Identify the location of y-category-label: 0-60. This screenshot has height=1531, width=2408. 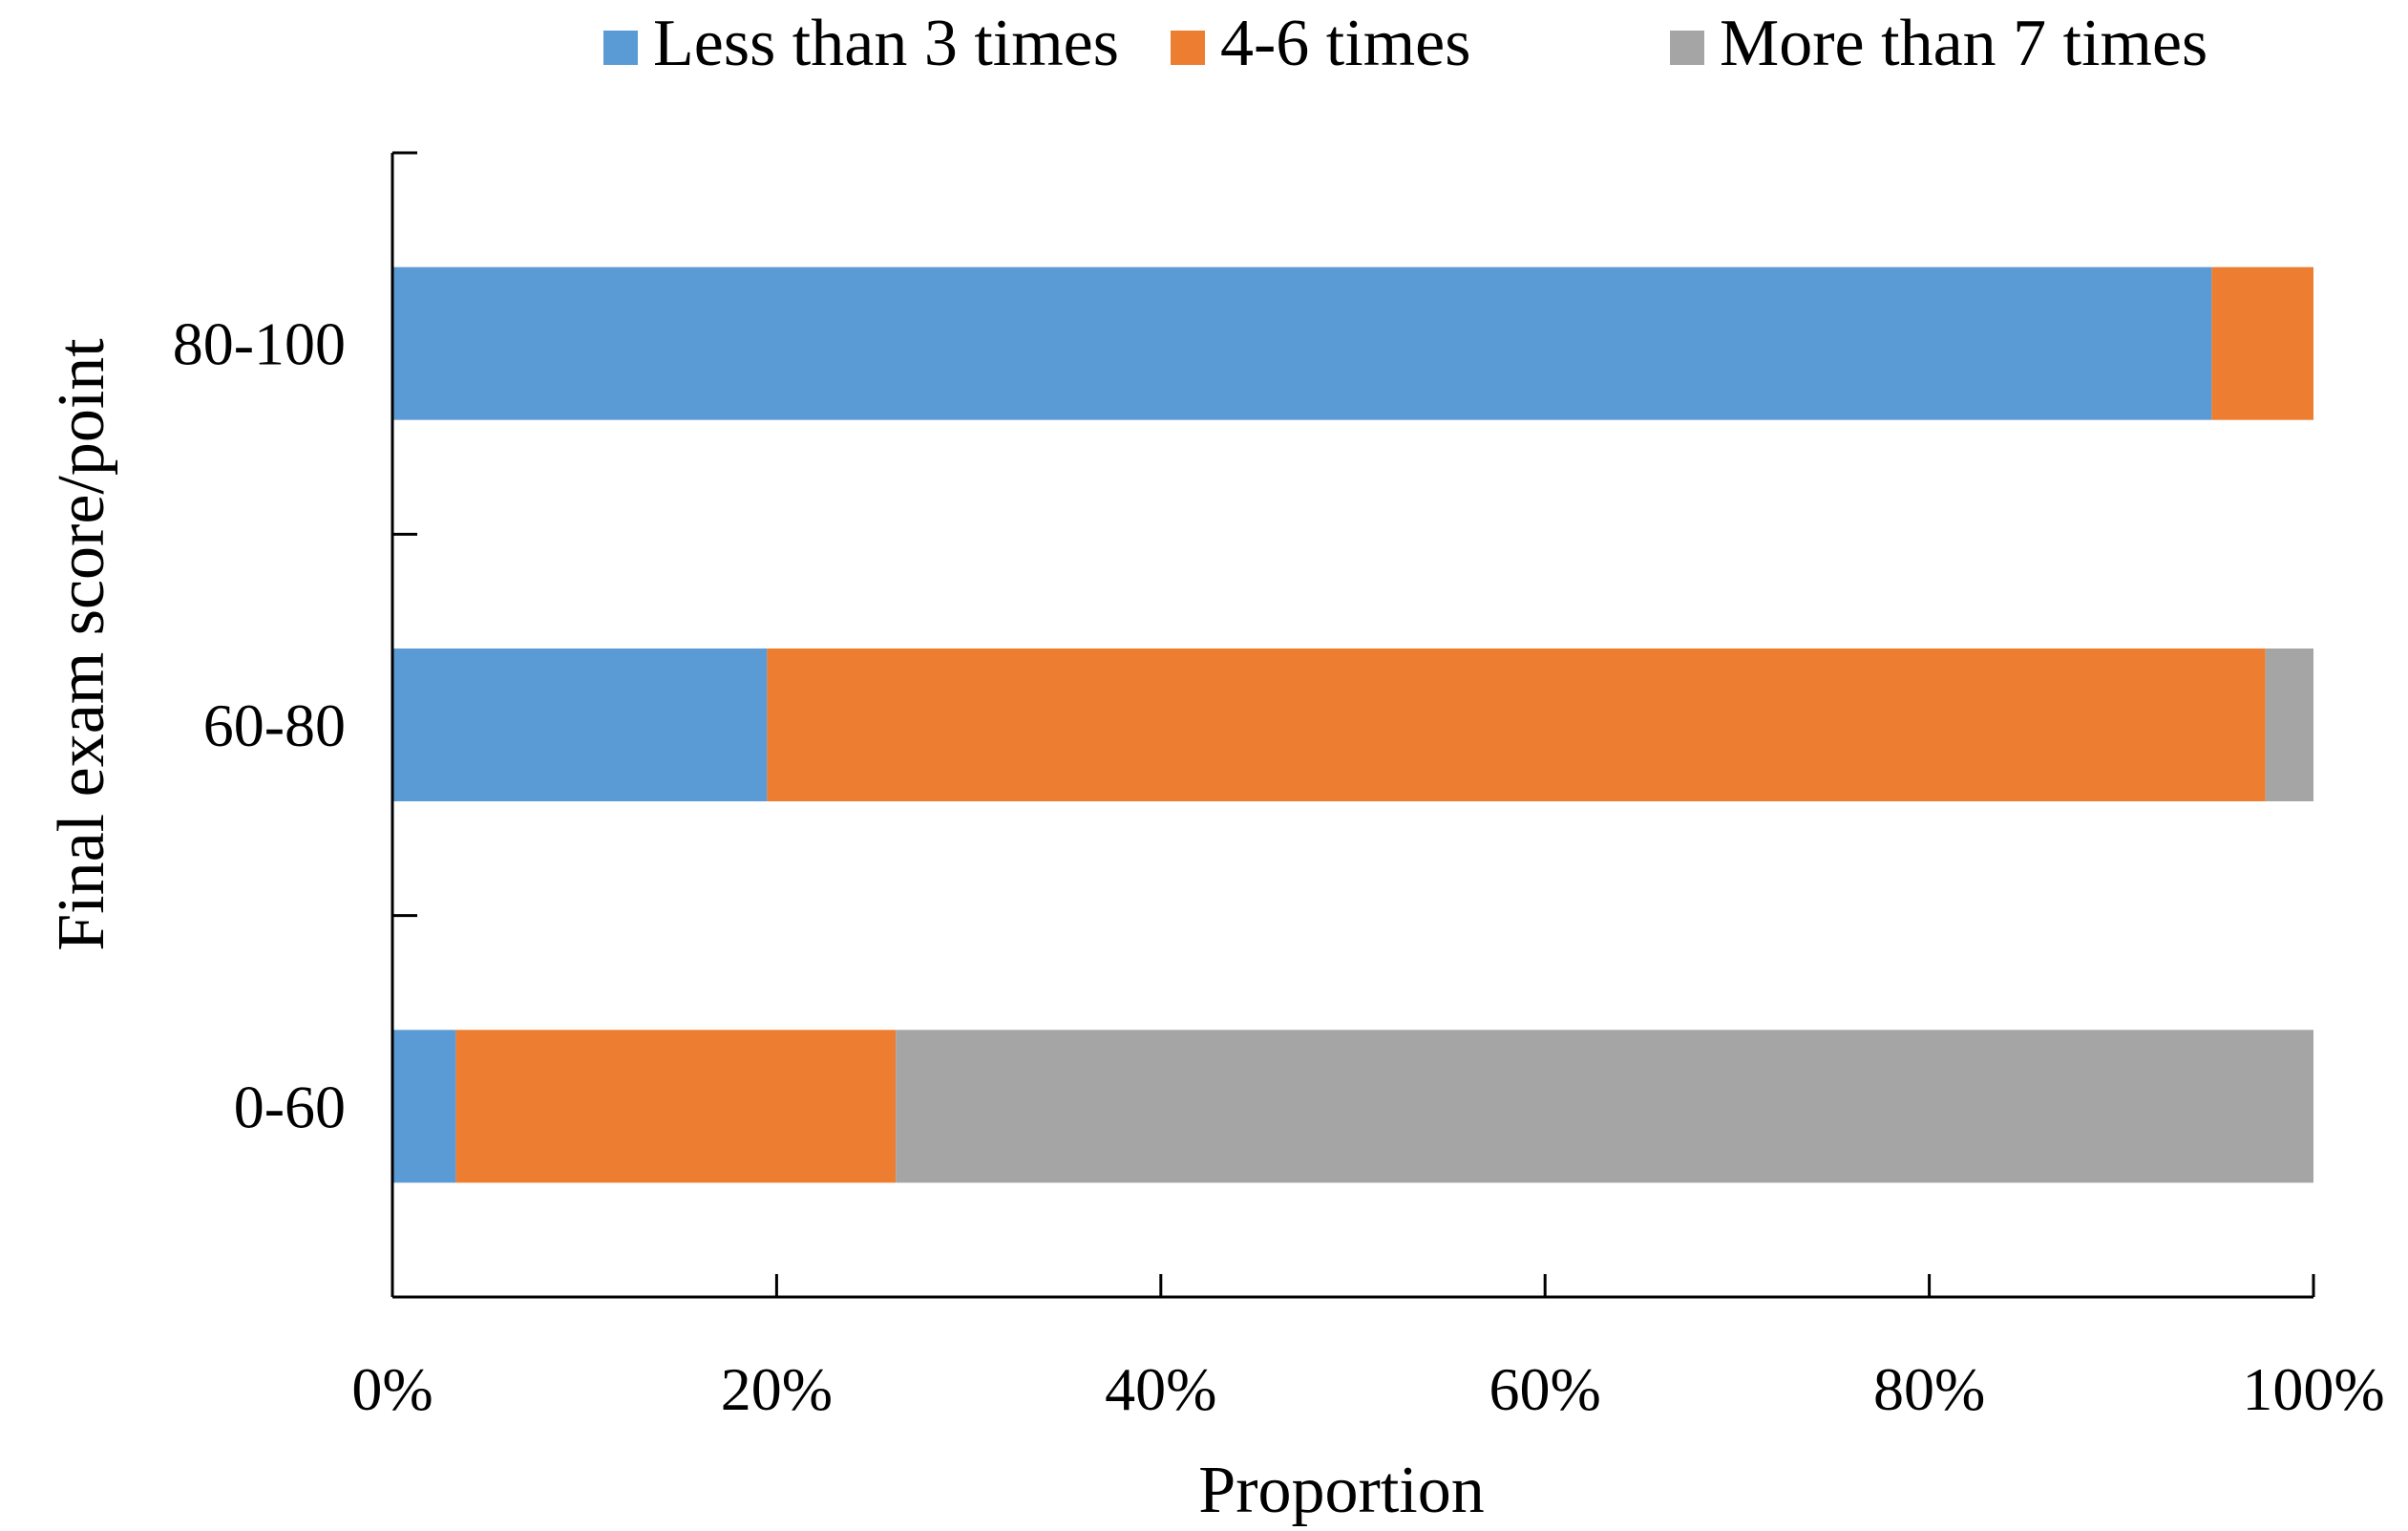
(290, 1106).